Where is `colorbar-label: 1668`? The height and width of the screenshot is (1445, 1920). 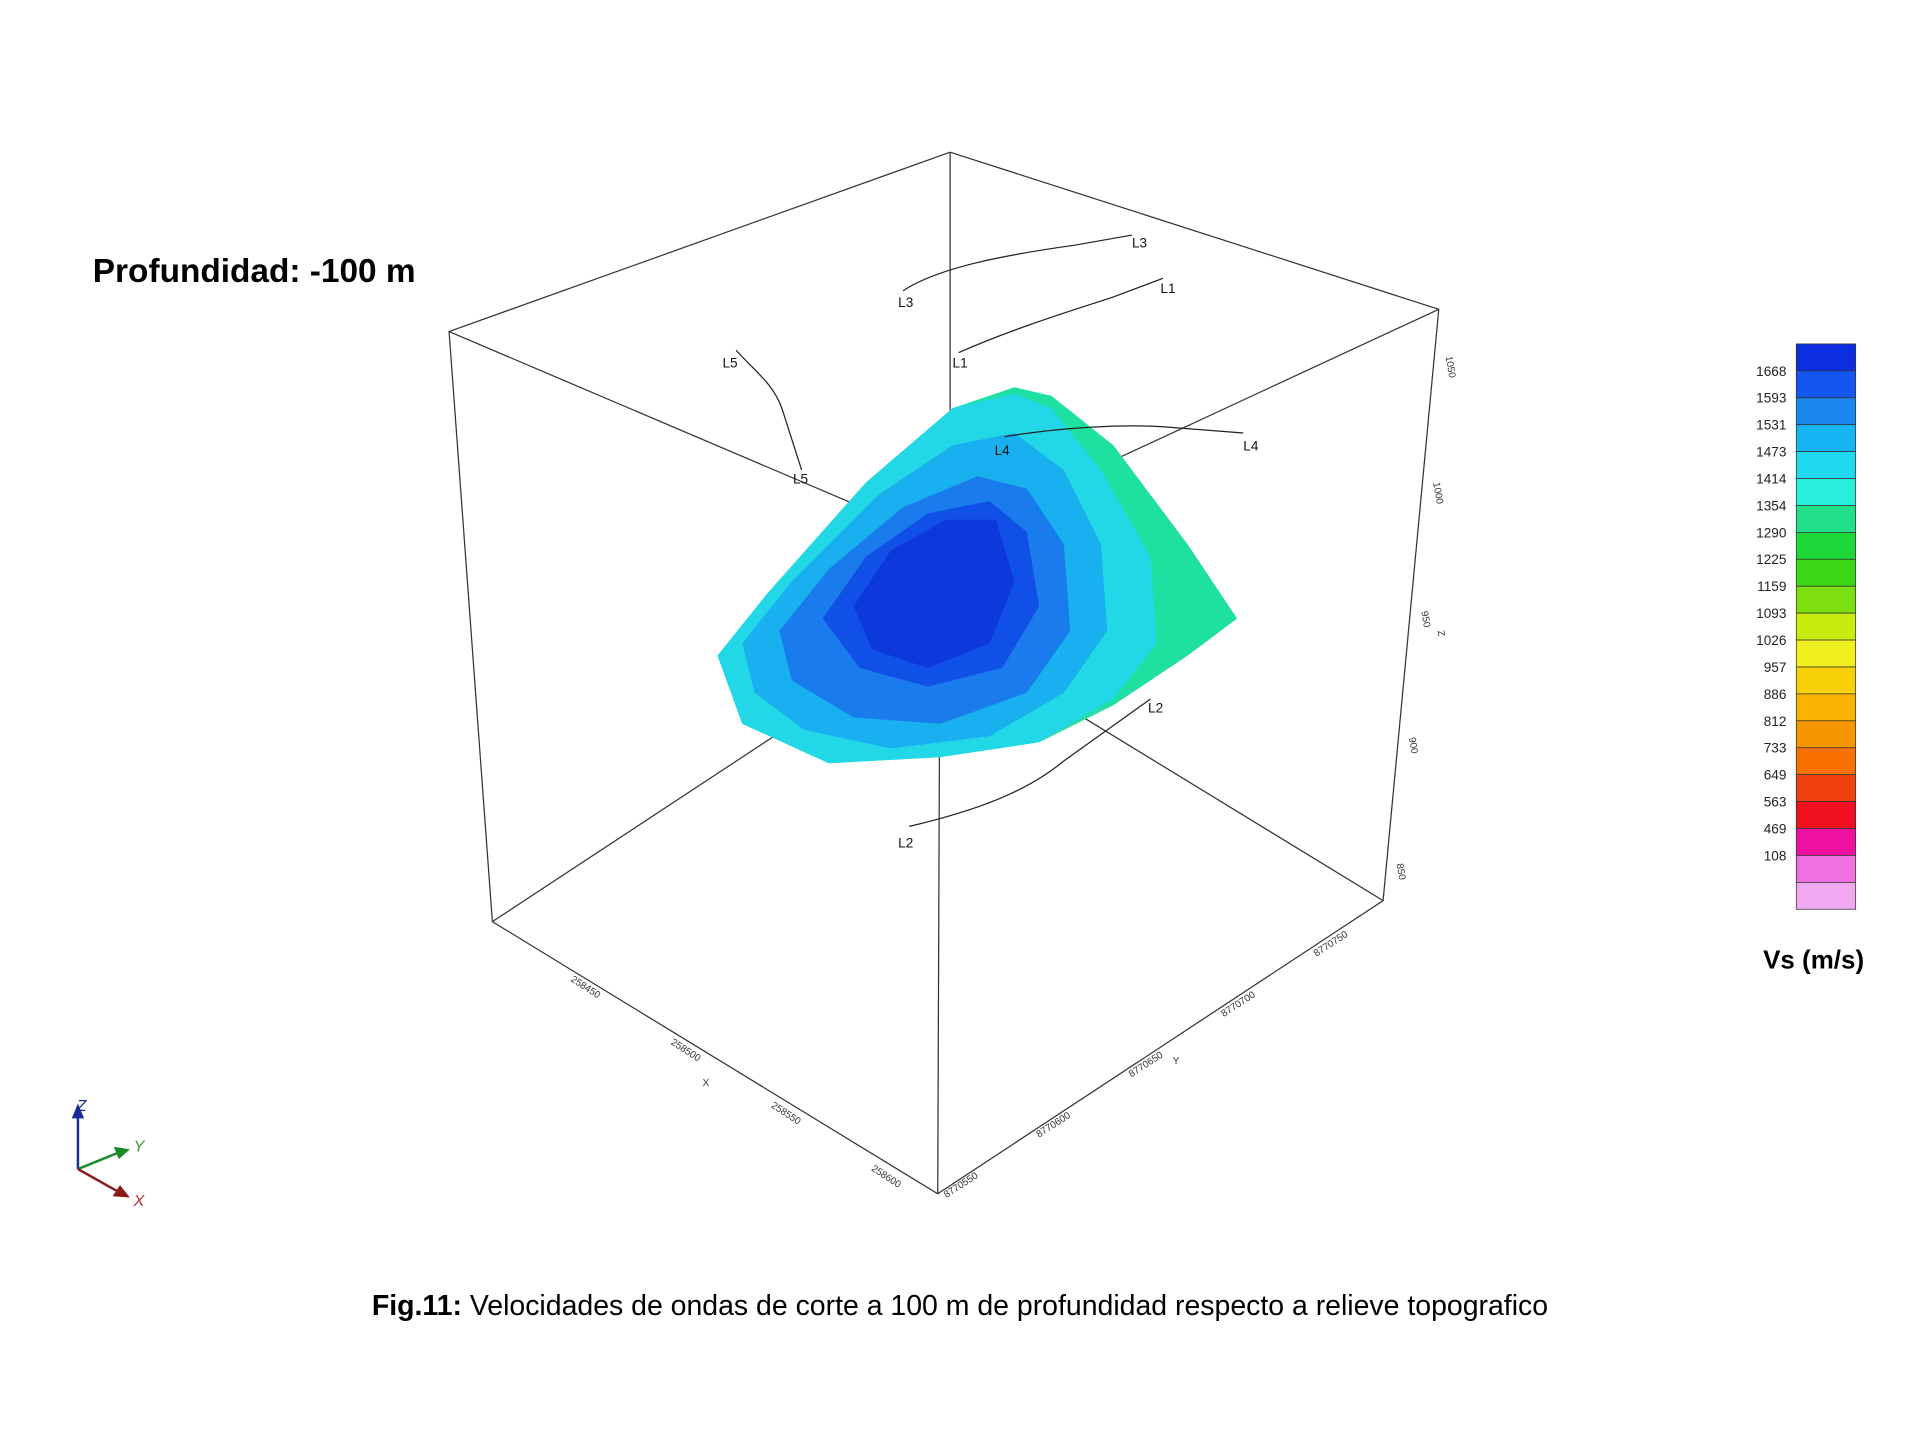 colorbar-label: 1668 is located at coordinates (1771, 371).